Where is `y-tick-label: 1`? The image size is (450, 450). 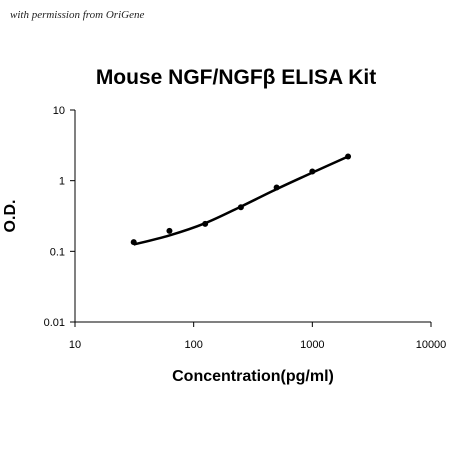
y-tick-label: 1 is located at coordinates (62, 182).